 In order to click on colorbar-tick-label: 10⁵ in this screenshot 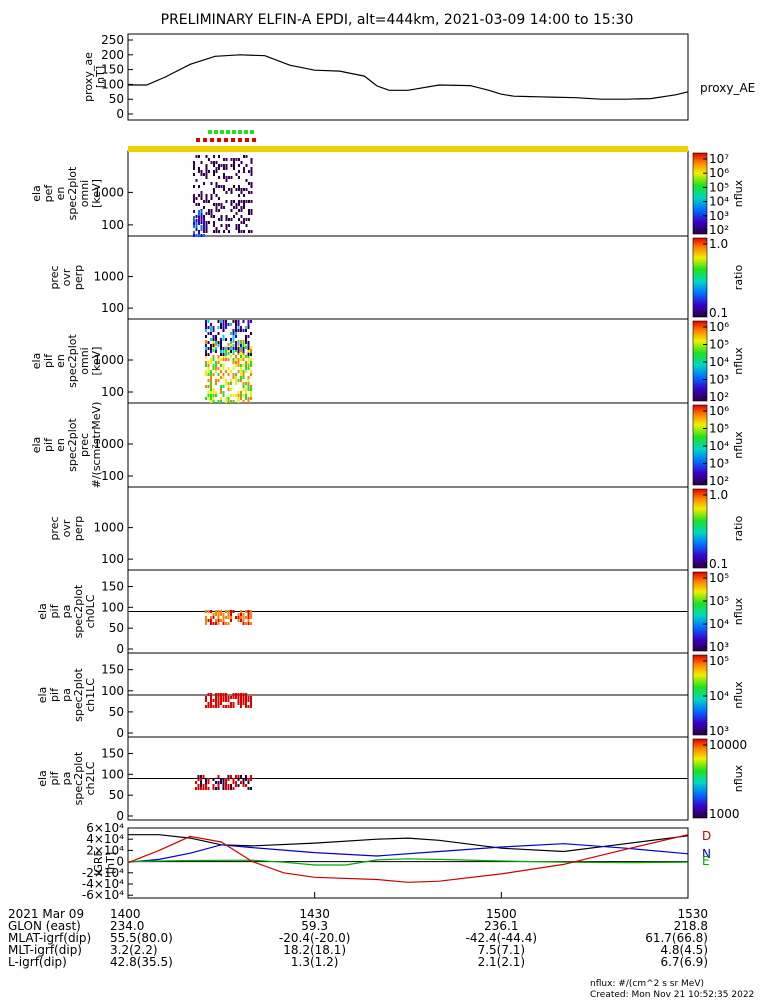, I will do `click(719, 601)`.